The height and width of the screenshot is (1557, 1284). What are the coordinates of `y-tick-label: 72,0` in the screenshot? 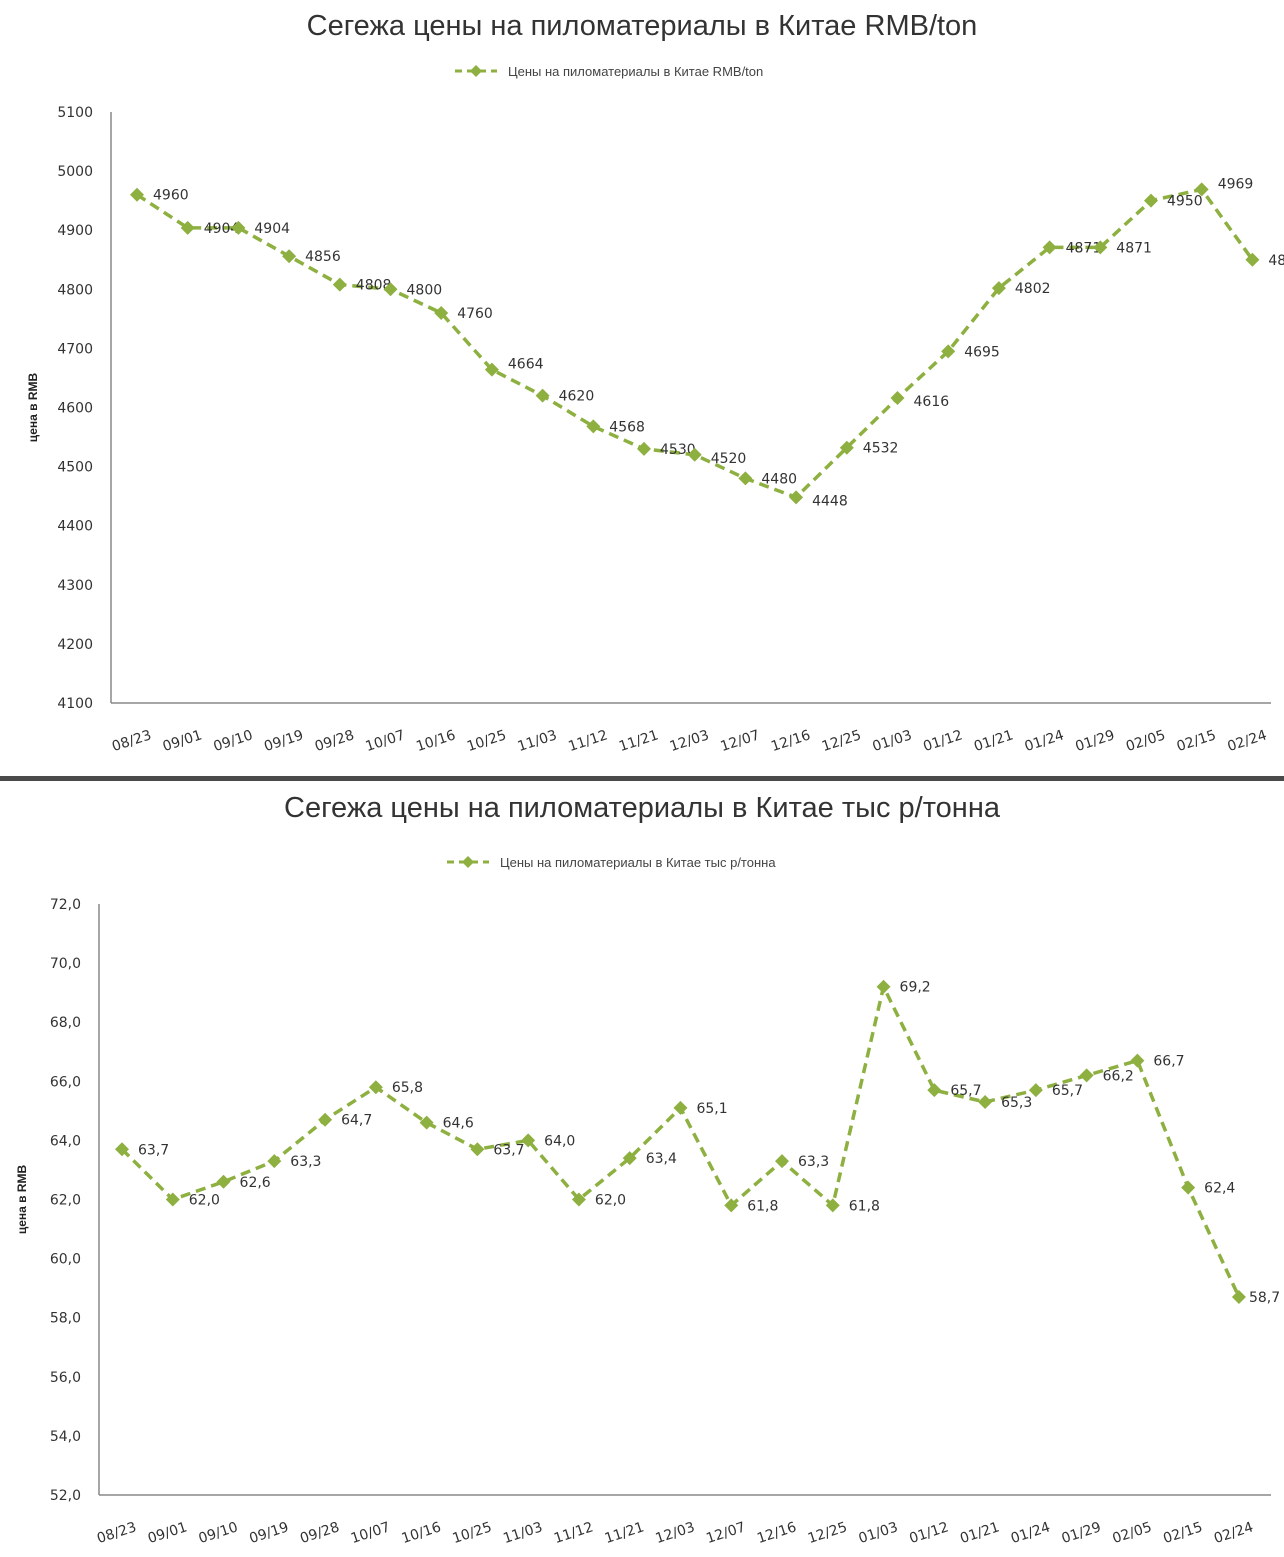 It's located at (65, 905).